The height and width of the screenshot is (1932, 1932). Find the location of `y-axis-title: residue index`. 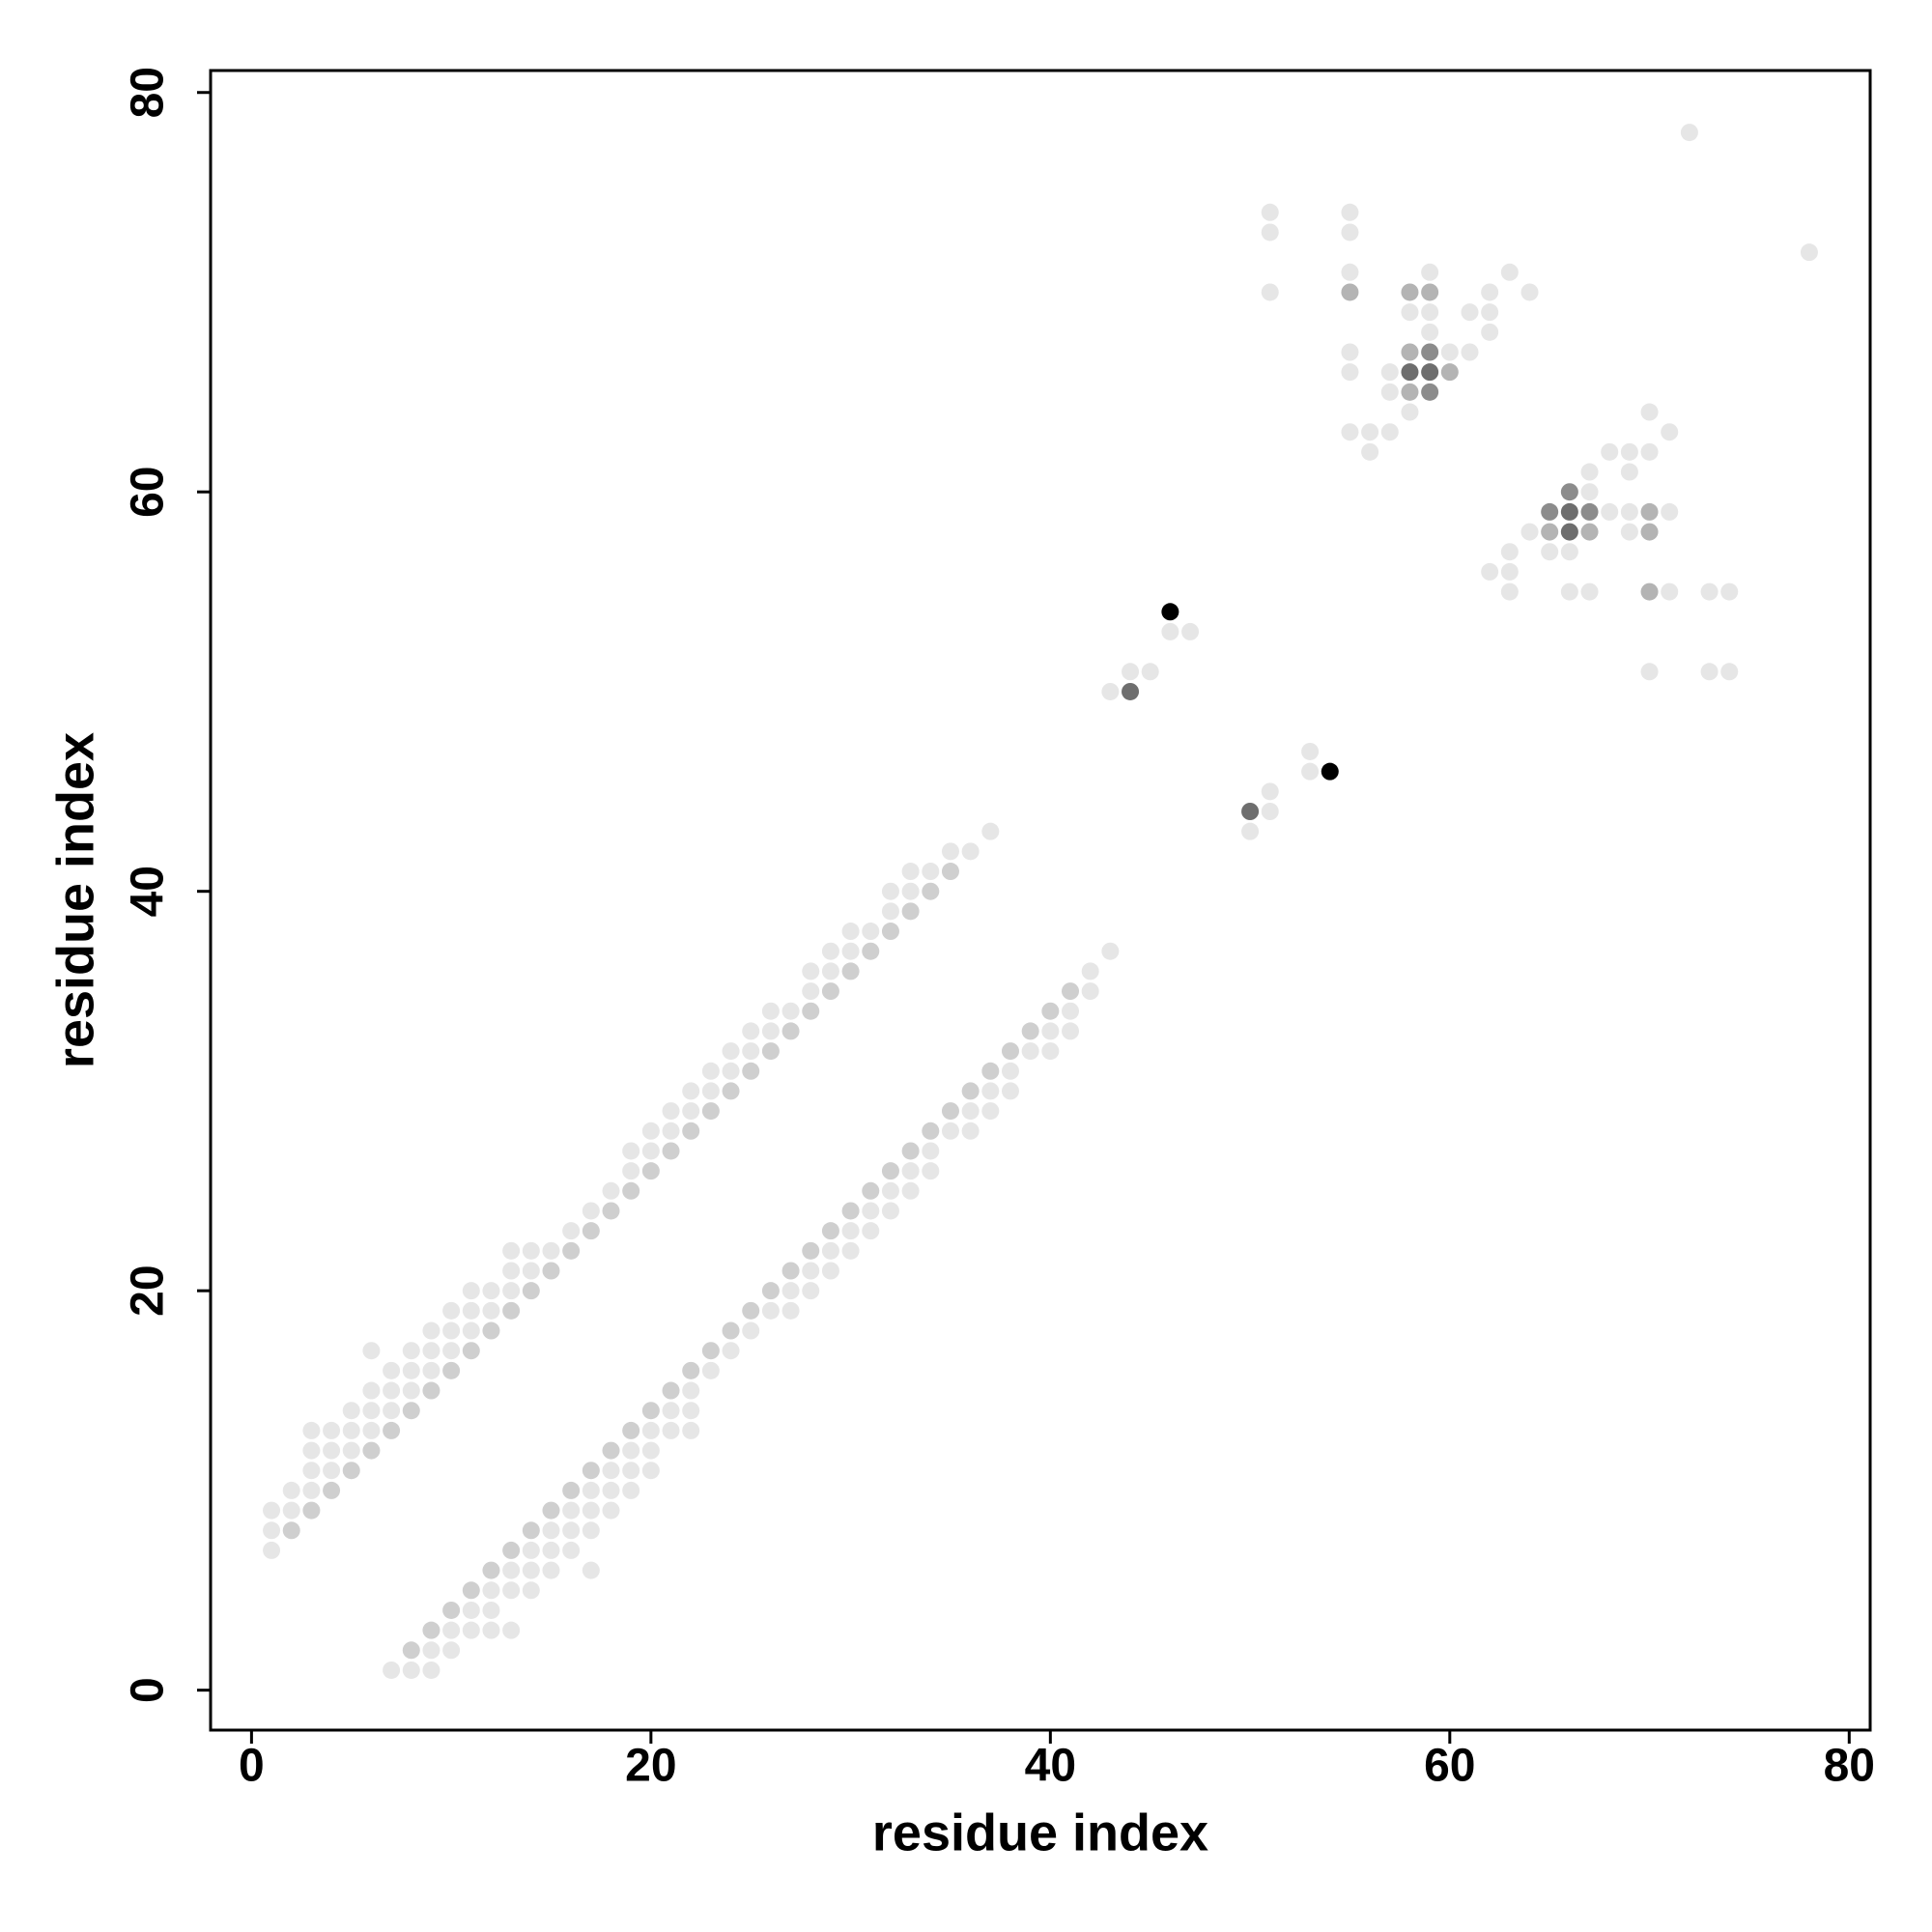

y-axis-title: residue index is located at coordinates (75, 900).